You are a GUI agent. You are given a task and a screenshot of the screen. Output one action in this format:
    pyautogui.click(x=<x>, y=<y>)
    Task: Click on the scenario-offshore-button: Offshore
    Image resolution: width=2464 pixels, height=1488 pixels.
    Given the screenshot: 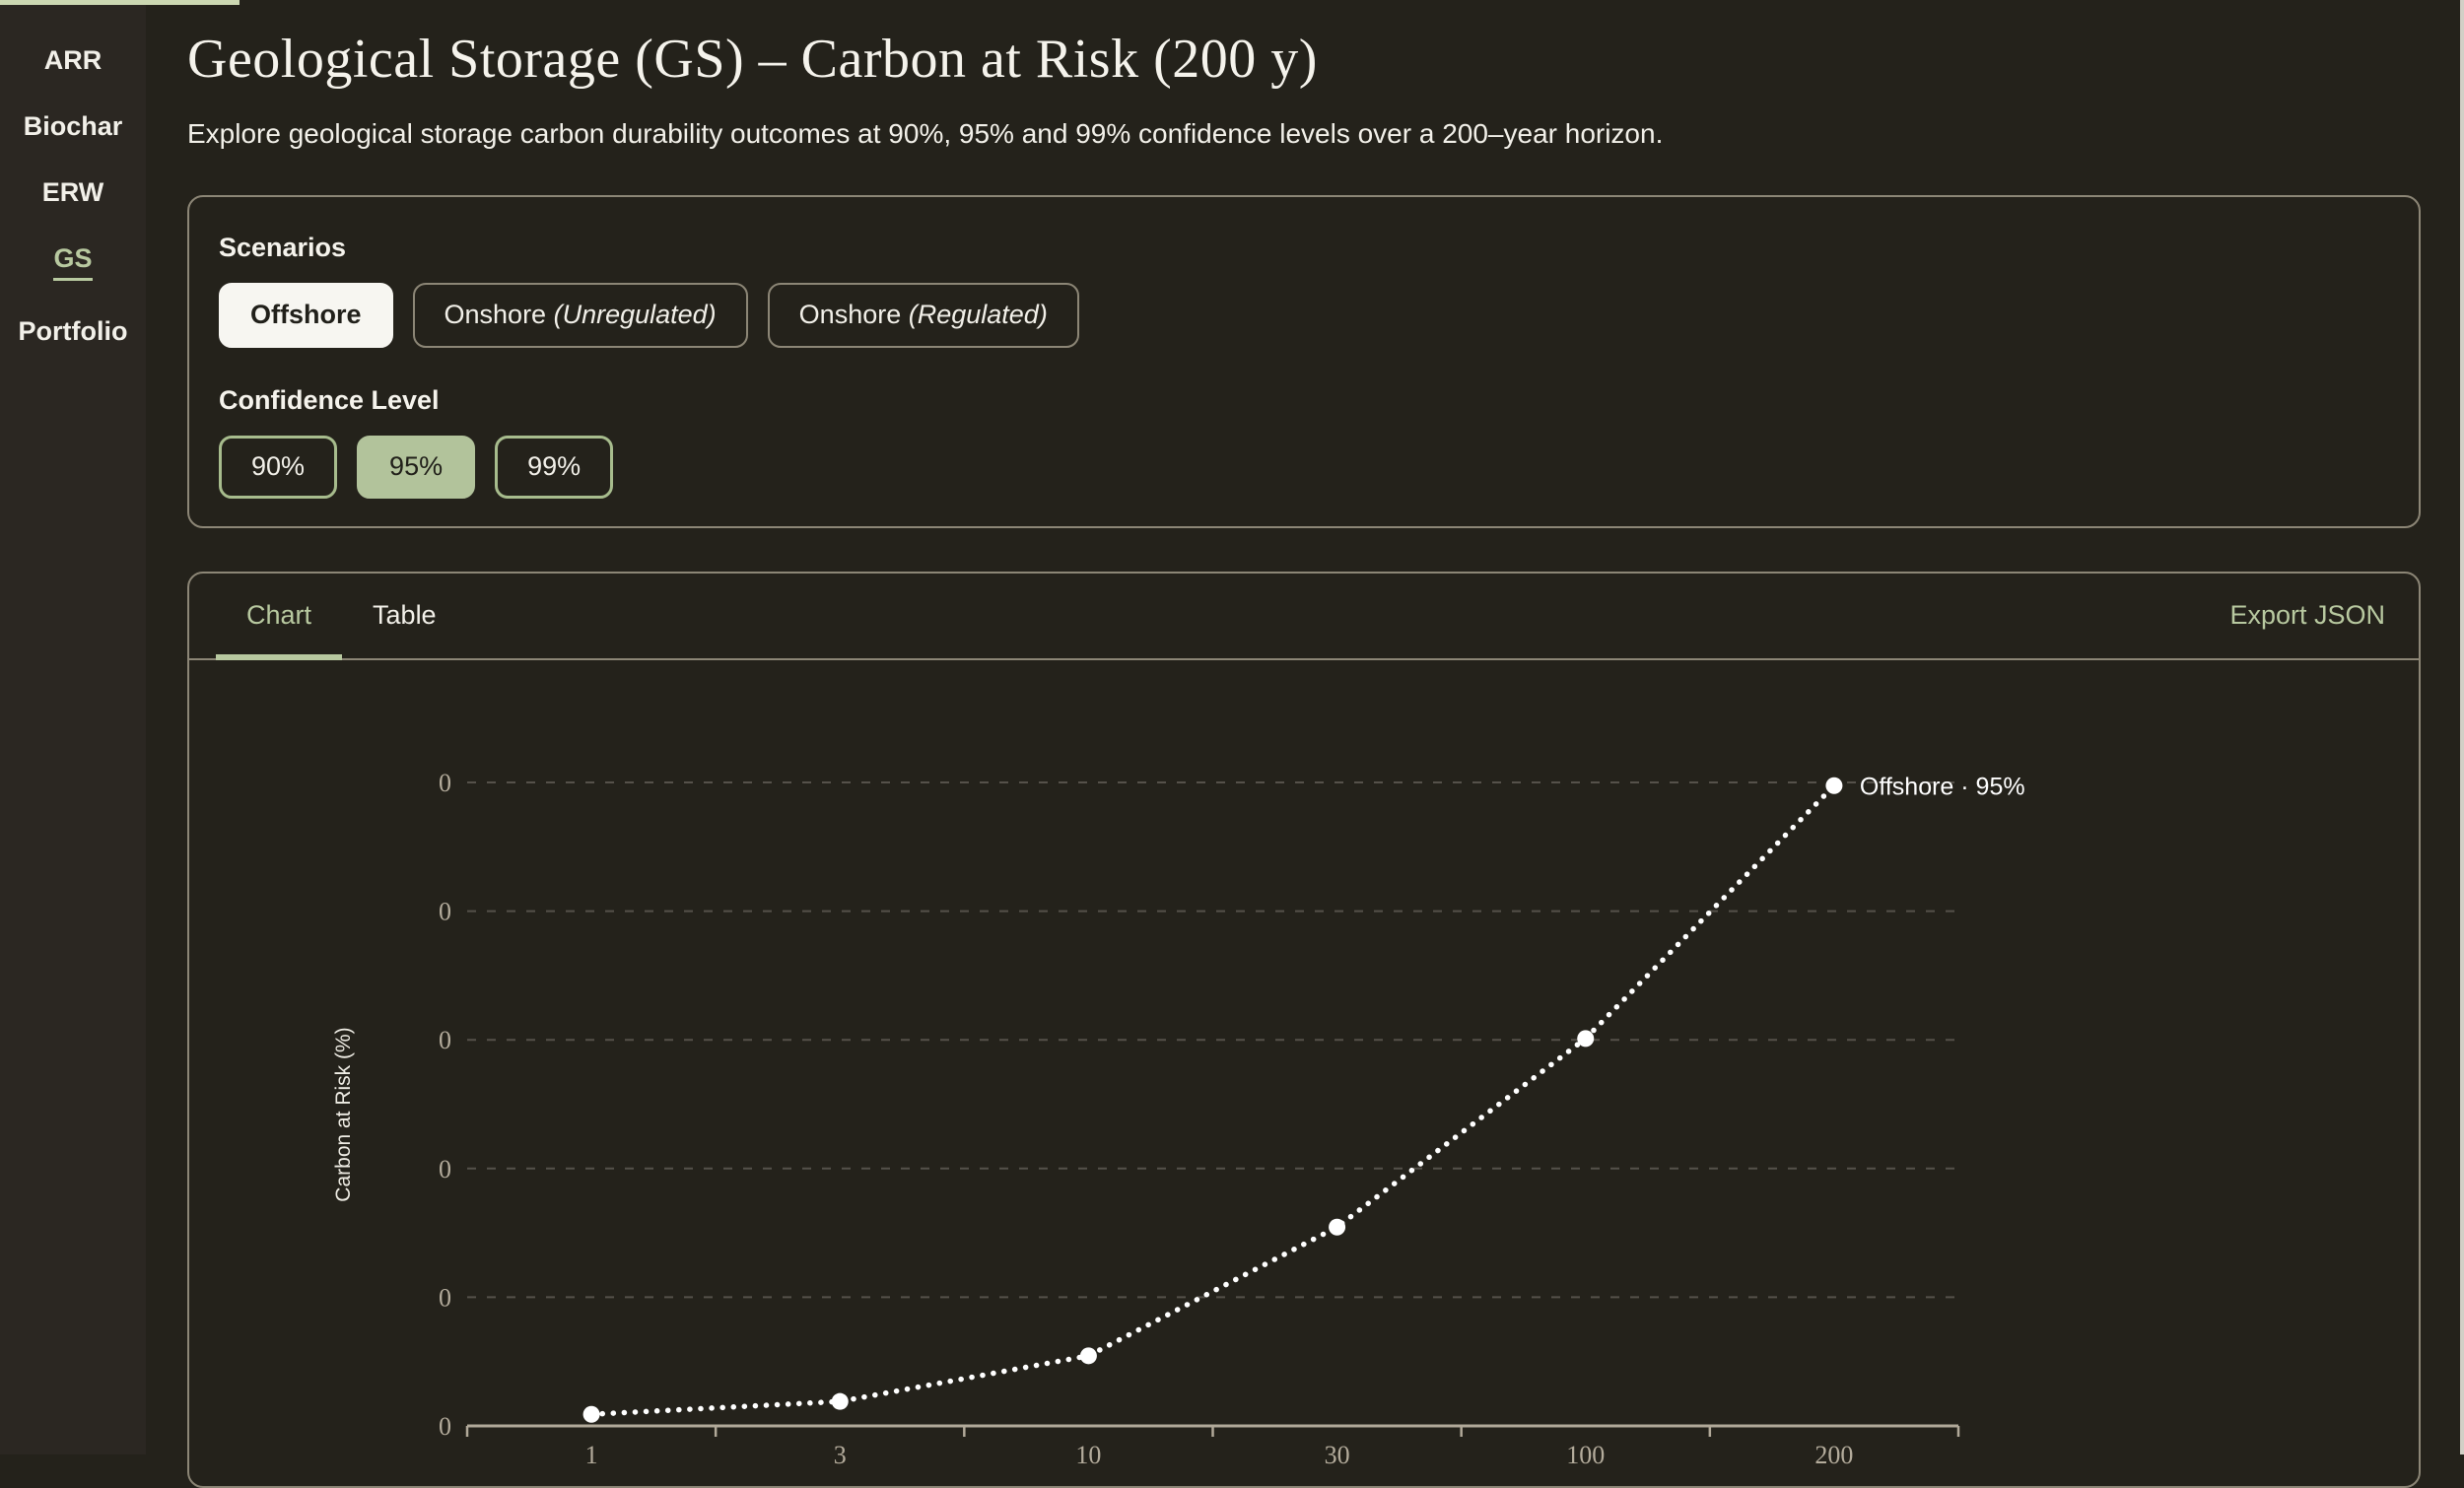 What is the action you would take?
    pyautogui.click(x=306, y=315)
    